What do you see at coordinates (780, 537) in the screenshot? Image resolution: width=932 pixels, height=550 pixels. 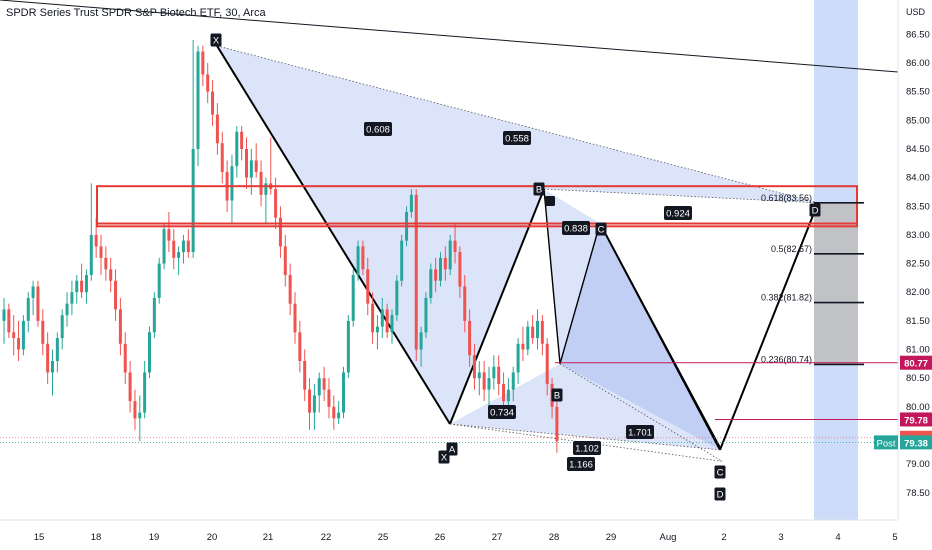 I see `time-tick-label: 3` at bounding box center [780, 537].